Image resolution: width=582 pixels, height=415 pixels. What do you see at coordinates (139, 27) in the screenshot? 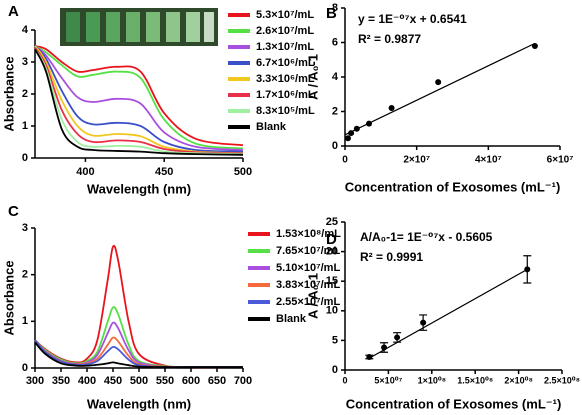
I see `inset-photo` at bounding box center [139, 27].